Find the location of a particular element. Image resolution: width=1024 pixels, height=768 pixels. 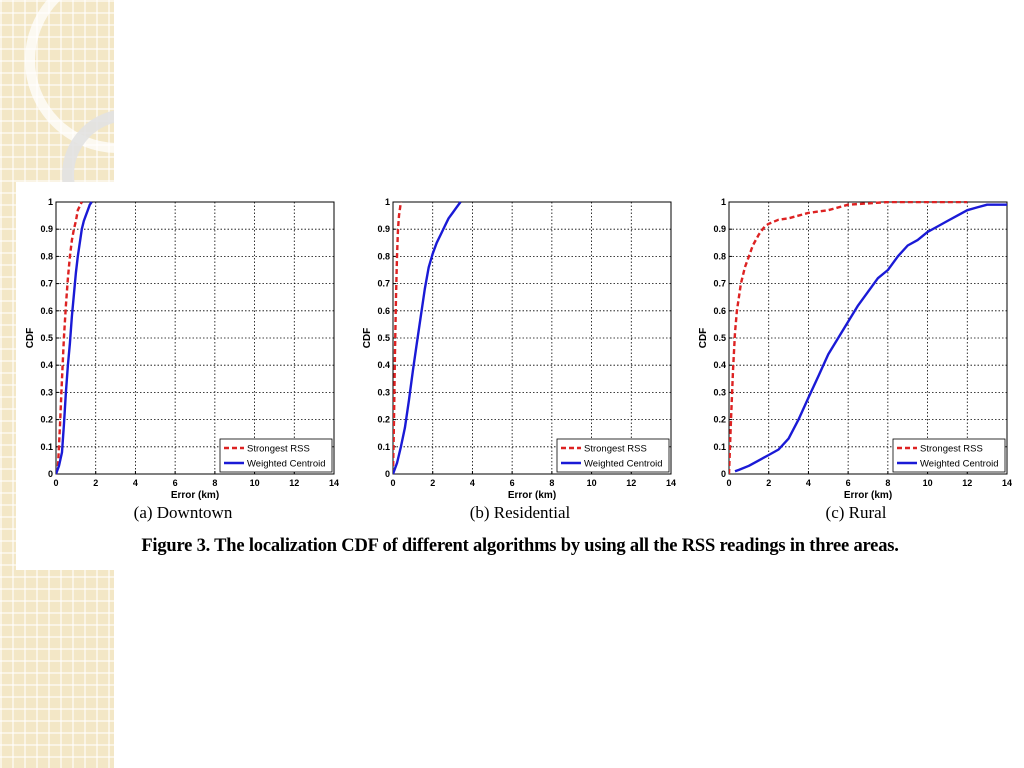

subplot-caption: (b) Residential is located at coordinates (520, 512).